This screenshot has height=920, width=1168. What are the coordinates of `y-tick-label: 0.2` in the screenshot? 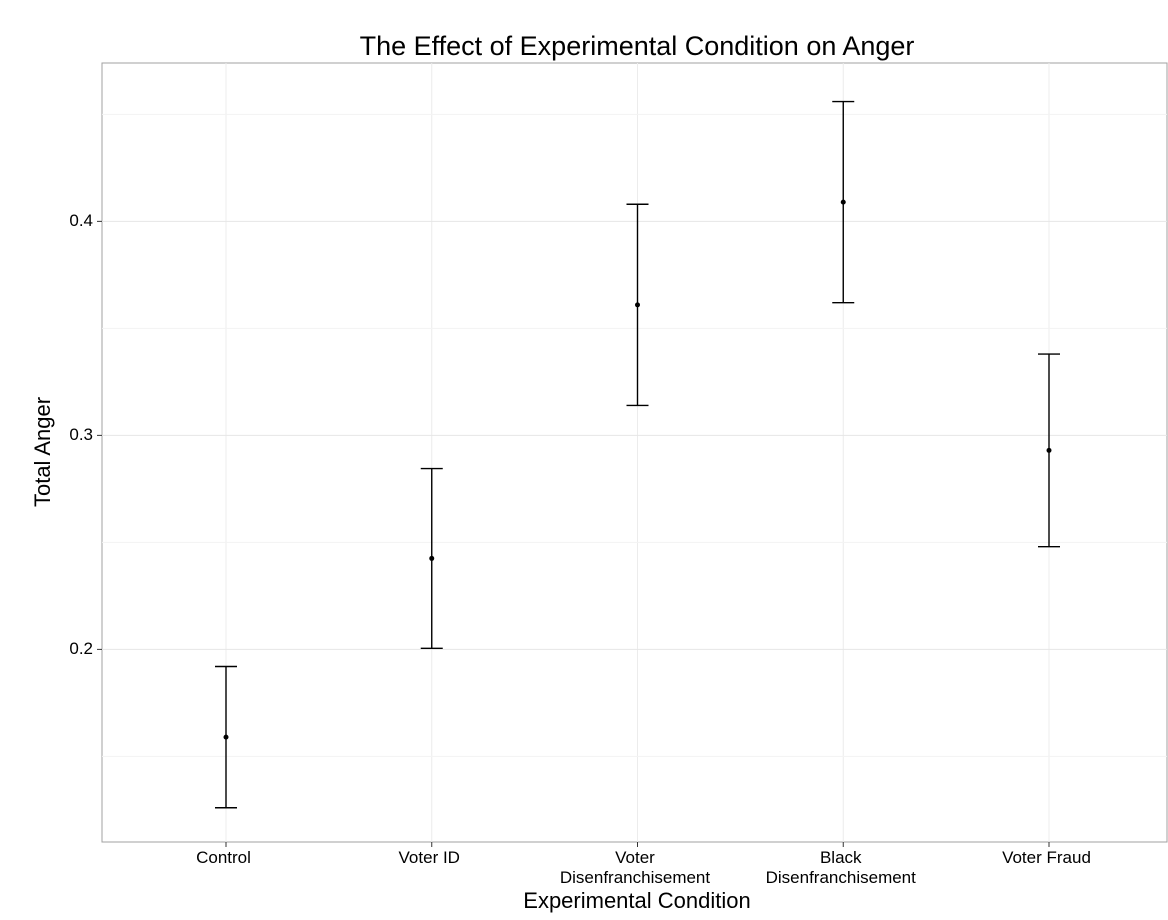 It's located at (81, 648).